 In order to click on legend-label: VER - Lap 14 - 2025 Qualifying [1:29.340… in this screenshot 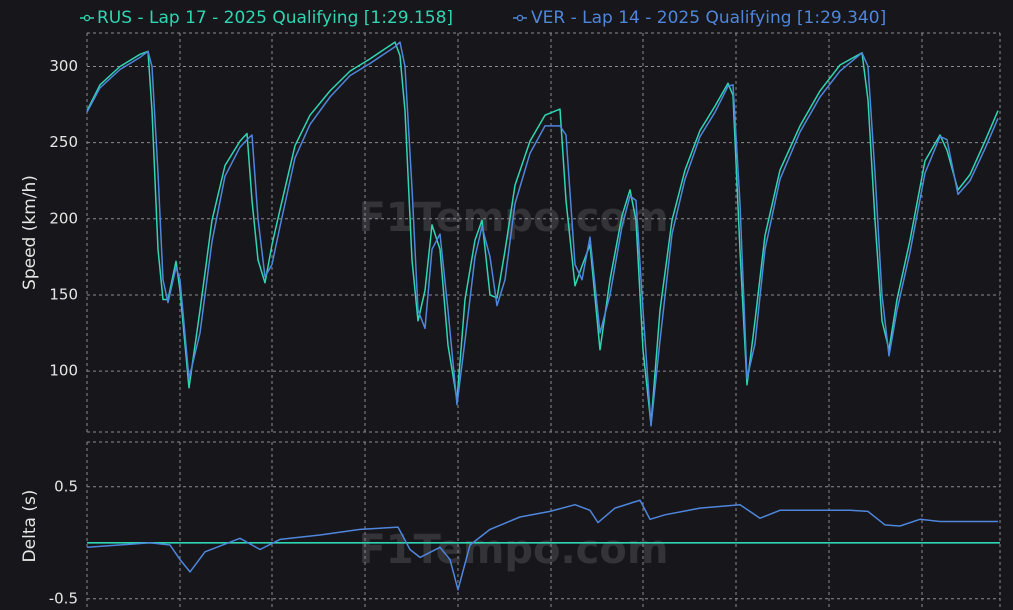, I will do `click(708, 18)`.